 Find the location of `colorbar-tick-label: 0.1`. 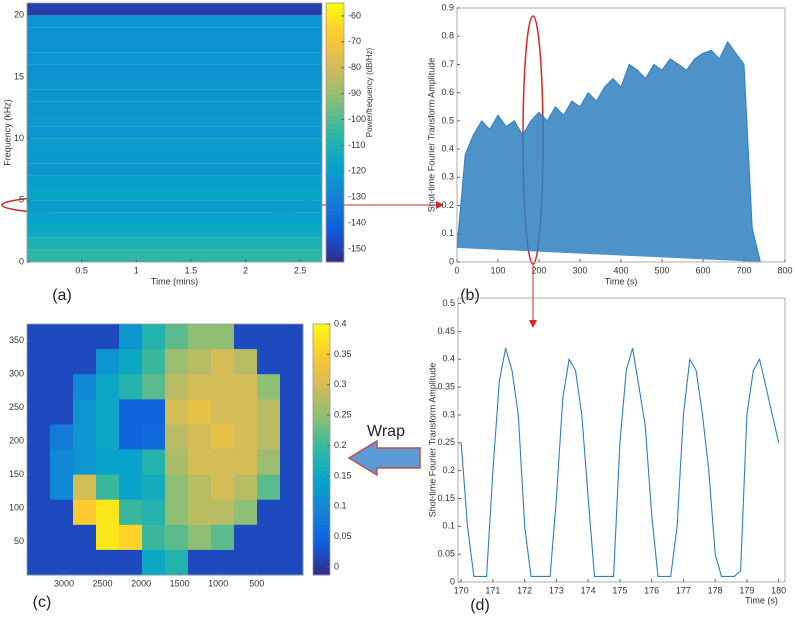

colorbar-tick-label: 0.1 is located at coordinates (340, 506).